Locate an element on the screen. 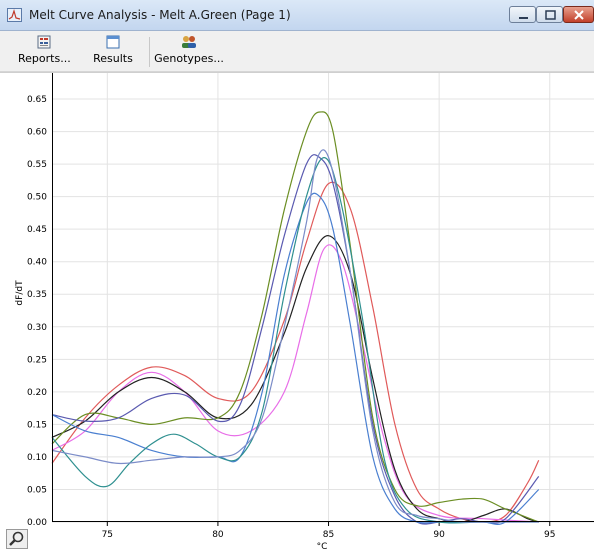  close-button is located at coordinates (578, 14).